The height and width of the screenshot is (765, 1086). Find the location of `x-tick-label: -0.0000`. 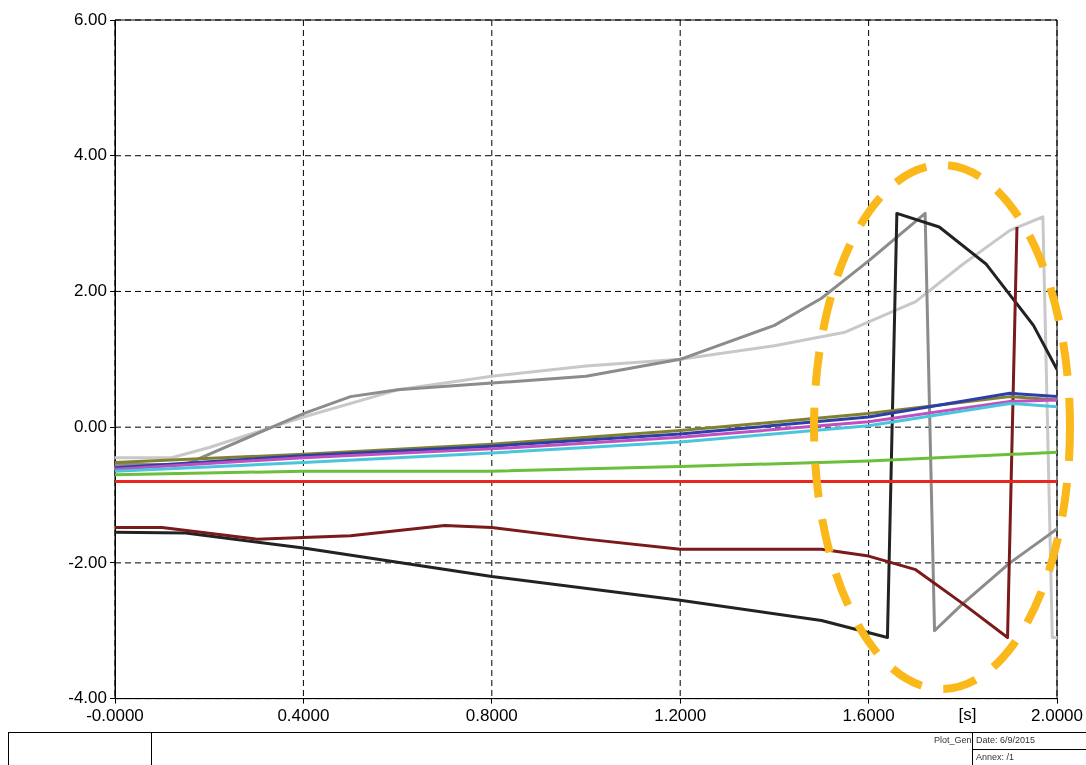

x-tick-label: -0.0000 is located at coordinates (115, 716).